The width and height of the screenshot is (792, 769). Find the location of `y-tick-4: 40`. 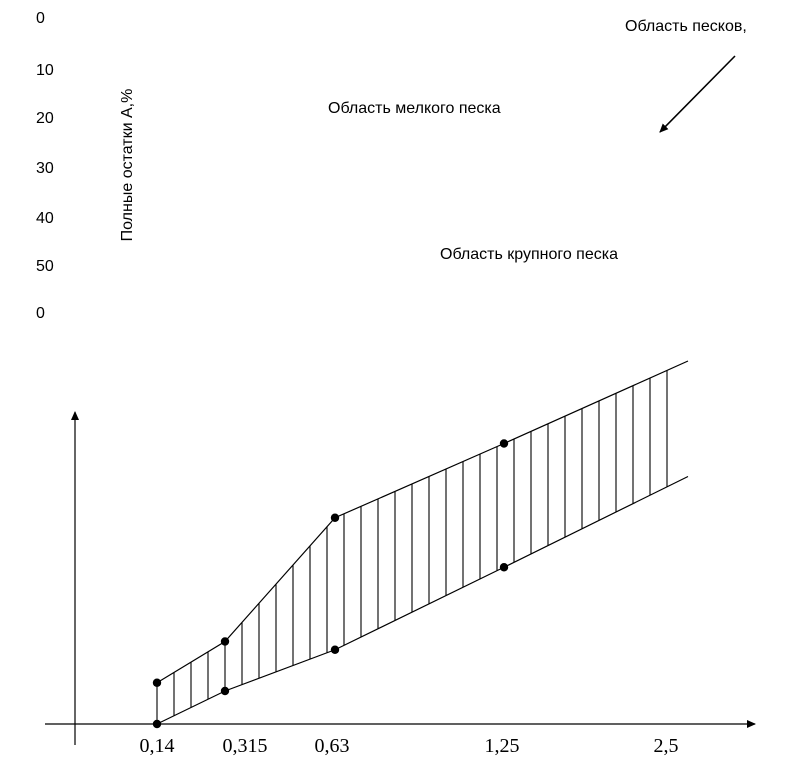

y-tick-4: 40 is located at coordinates (45, 218).